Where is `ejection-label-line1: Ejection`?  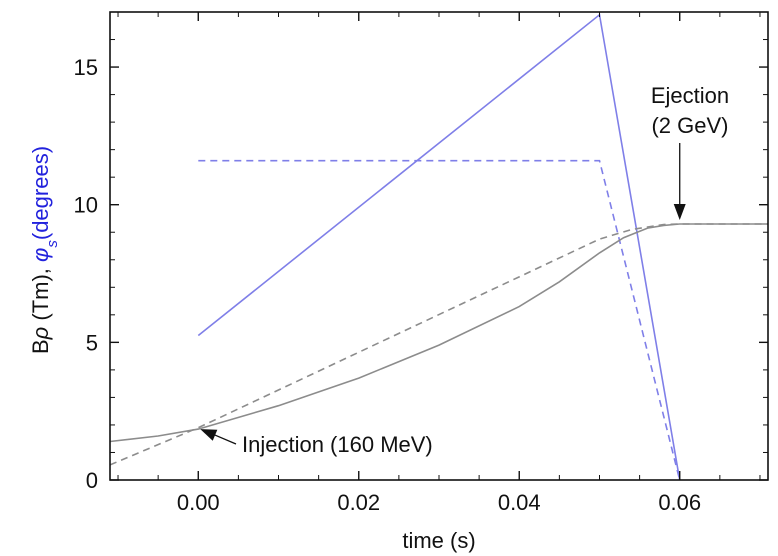 ejection-label-line1: Ejection is located at coordinates (690, 95).